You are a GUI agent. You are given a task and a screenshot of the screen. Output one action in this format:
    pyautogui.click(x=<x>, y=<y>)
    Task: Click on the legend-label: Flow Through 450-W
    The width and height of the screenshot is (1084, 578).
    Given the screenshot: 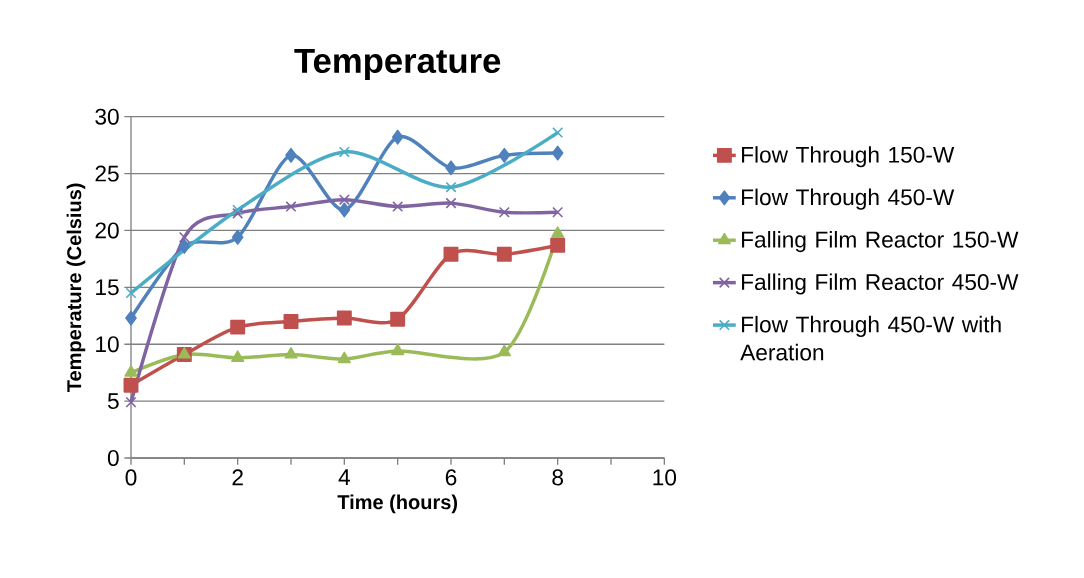 What is the action you would take?
    pyautogui.click(x=848, y=199)
    